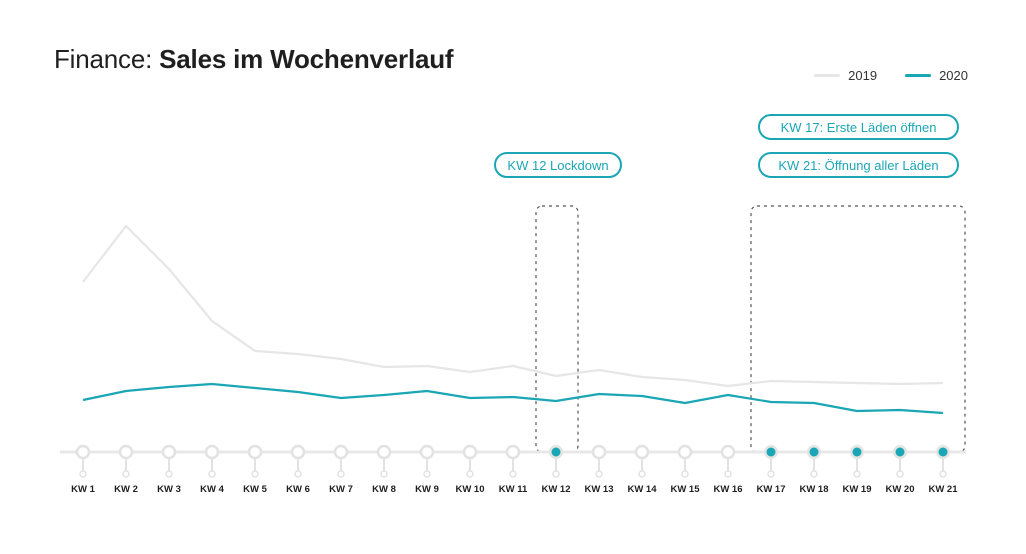 The width and height of the screenshot is (1026, 554). What do you see at coordinates (598, 489) in the screenshot?
I see `x-tick-label-kw-13: KW 13` at bounding box center [598, 489].